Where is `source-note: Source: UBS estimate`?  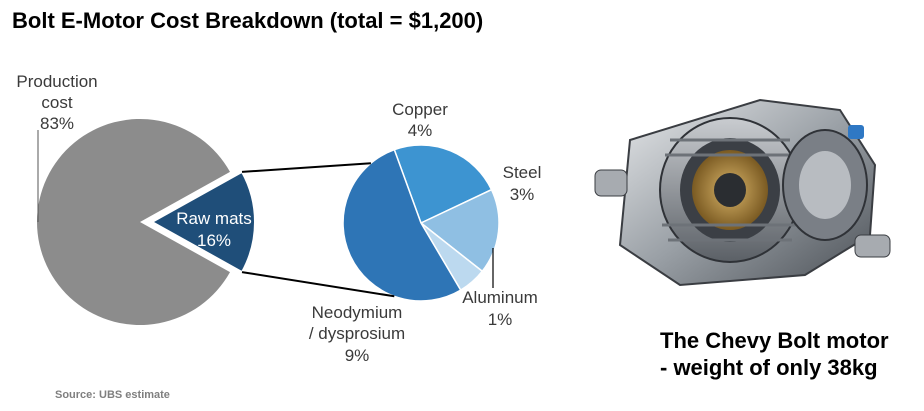
source-note: Source: UBS estimate is located at coordinates (112, 395).